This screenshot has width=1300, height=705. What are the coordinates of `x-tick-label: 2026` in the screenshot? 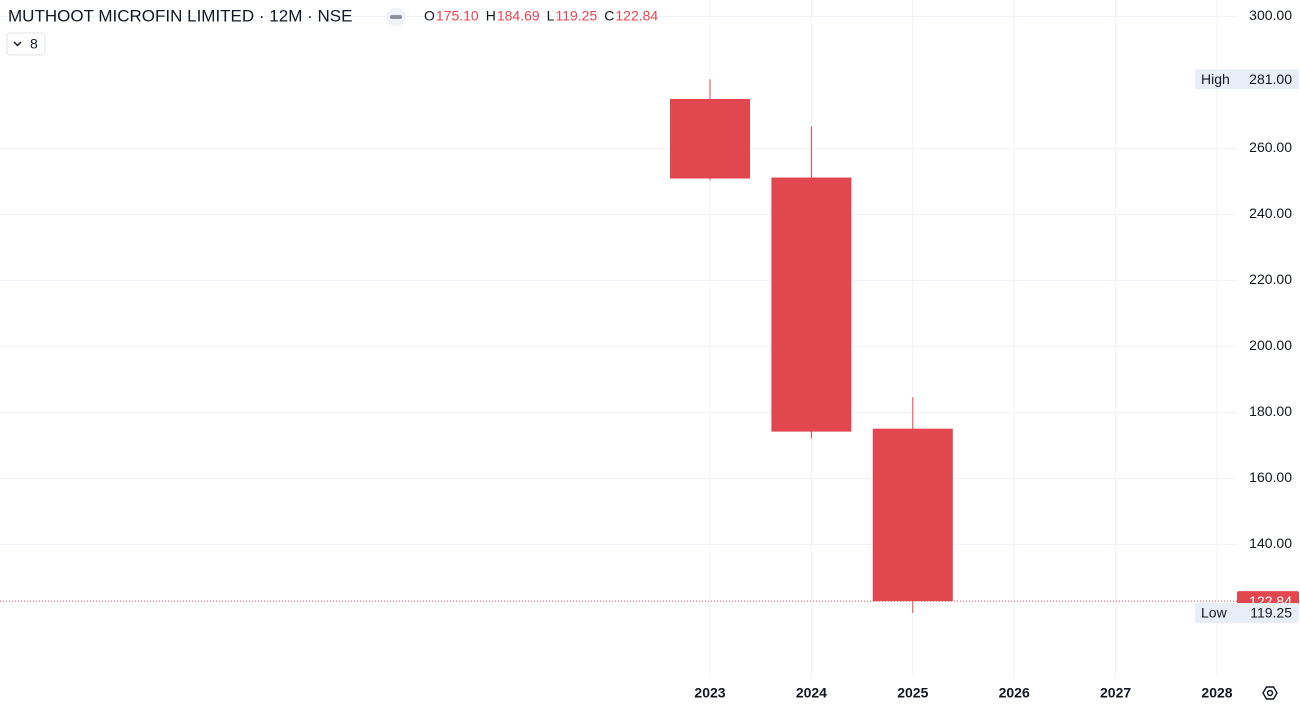 It's located at (1014, 693).